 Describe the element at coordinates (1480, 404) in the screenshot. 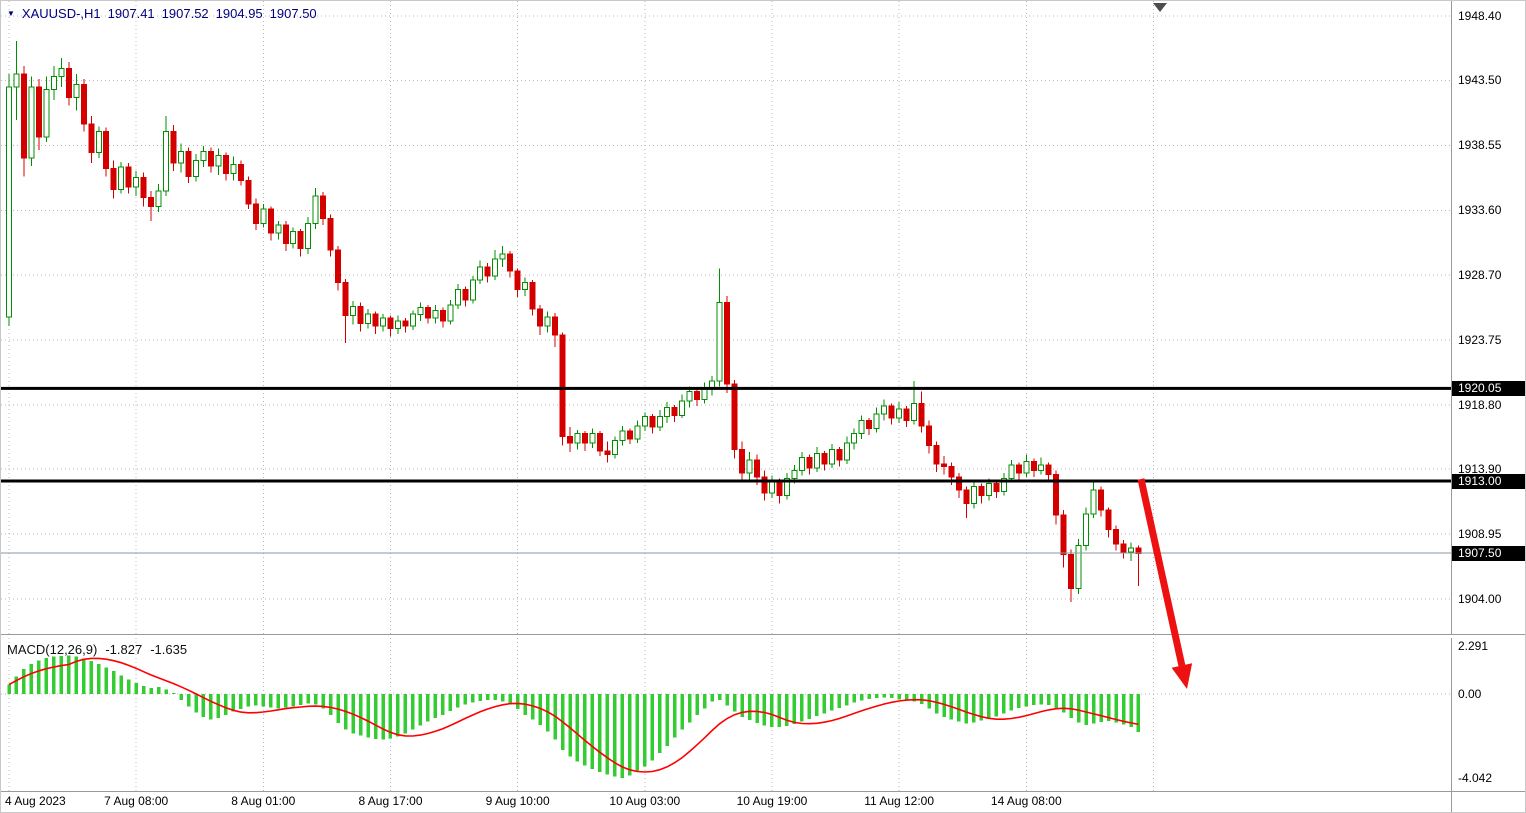

I see `price-tick-label: 1918.80` at that location.